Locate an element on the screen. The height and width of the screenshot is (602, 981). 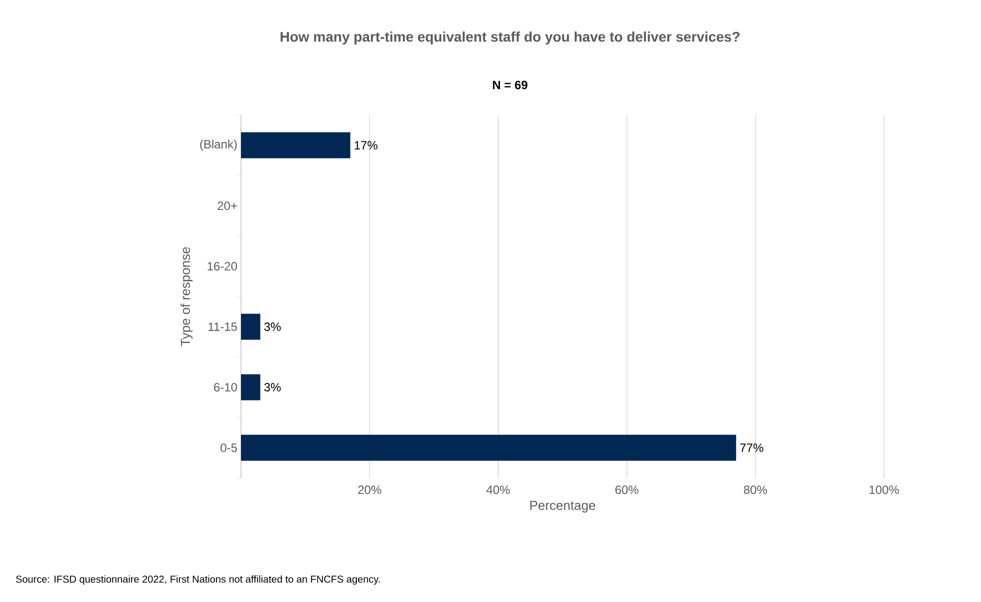
y-tick-label: 0-5 is located at coordinates (228, 448).